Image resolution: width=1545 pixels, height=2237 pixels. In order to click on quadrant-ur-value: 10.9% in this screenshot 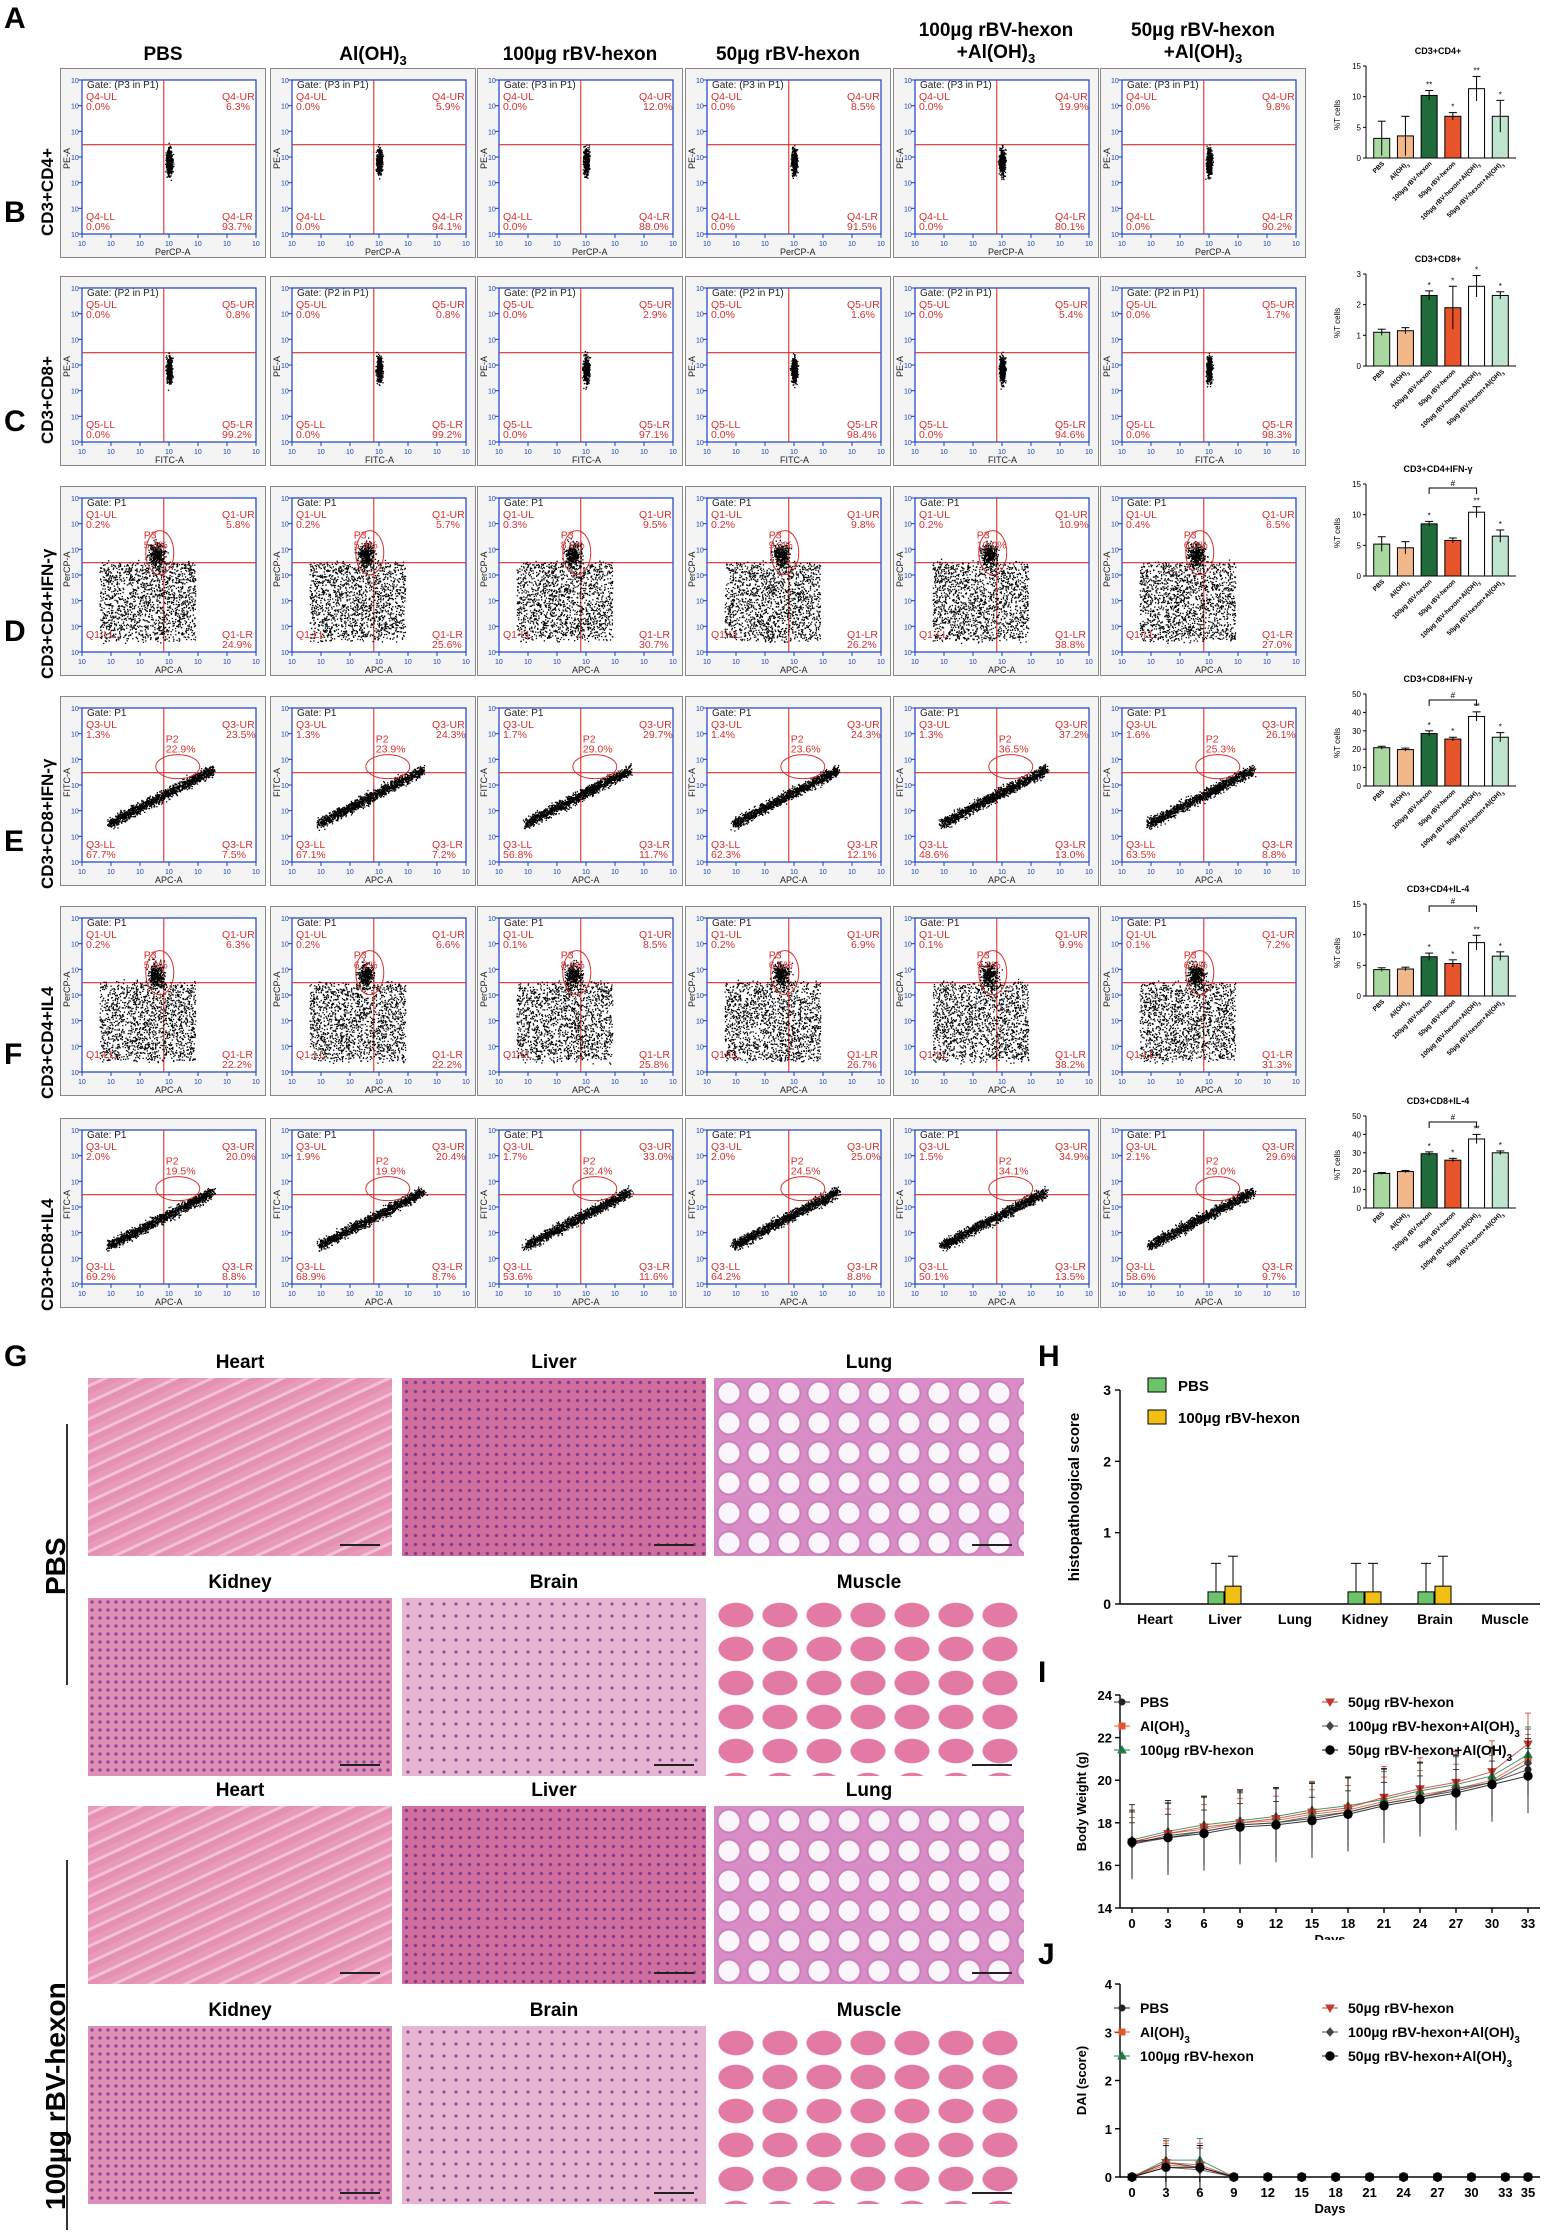, I will do `click(1074, 525)`.